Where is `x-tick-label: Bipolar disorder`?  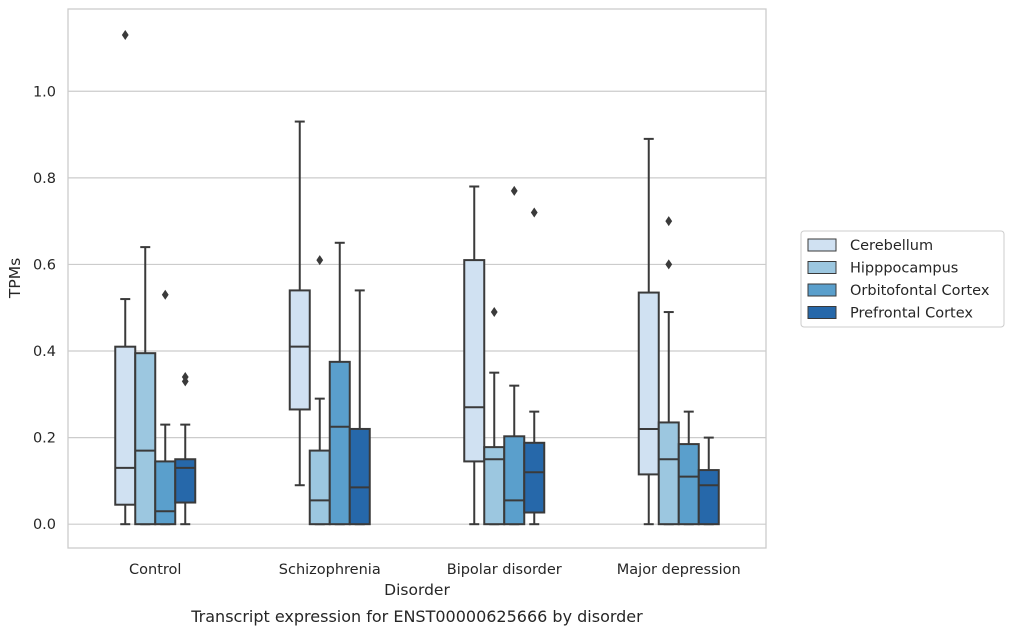 x-tick-label: Bipolar disorder is located at coordinates (504, 570).